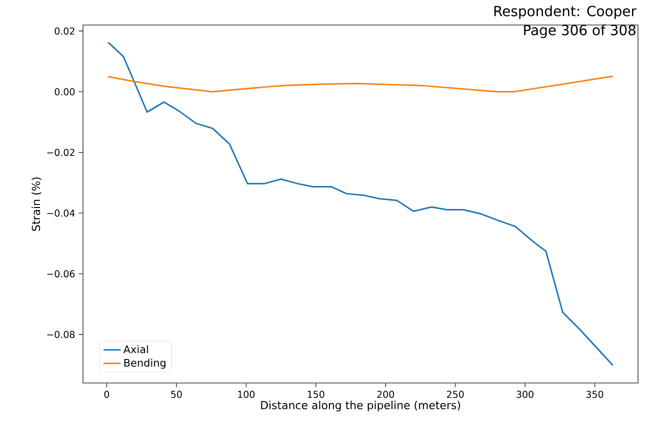 This screenshot has width=646, height=431. What do you see at coordinates (60, 152) in the screenshot?
I see `y-tick-label: −0.02` at bounding box center [60, 152].